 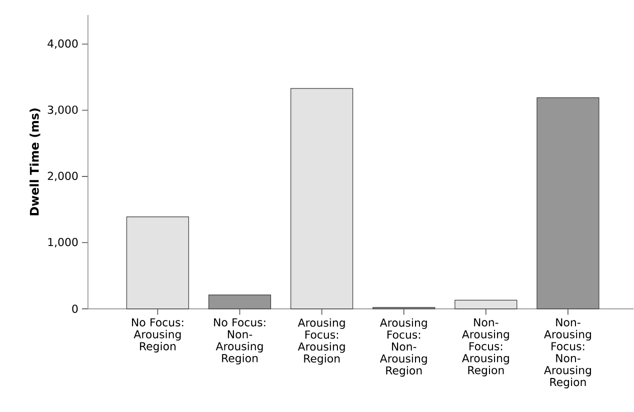 I want to click on x-tick-label: Non-Arousing Focus: Non-Arousing Region, so click(x=567, y=353).